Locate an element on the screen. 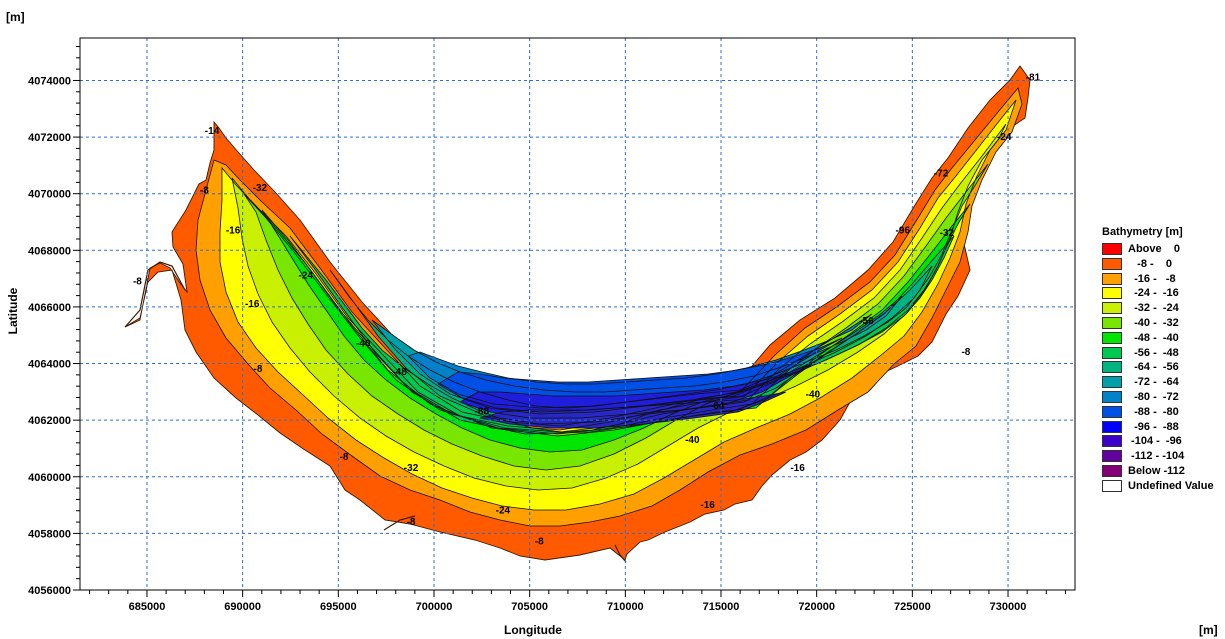 The image size is (1225, 639). legend-item: Below -112 is located at coordinates (1162, 471).